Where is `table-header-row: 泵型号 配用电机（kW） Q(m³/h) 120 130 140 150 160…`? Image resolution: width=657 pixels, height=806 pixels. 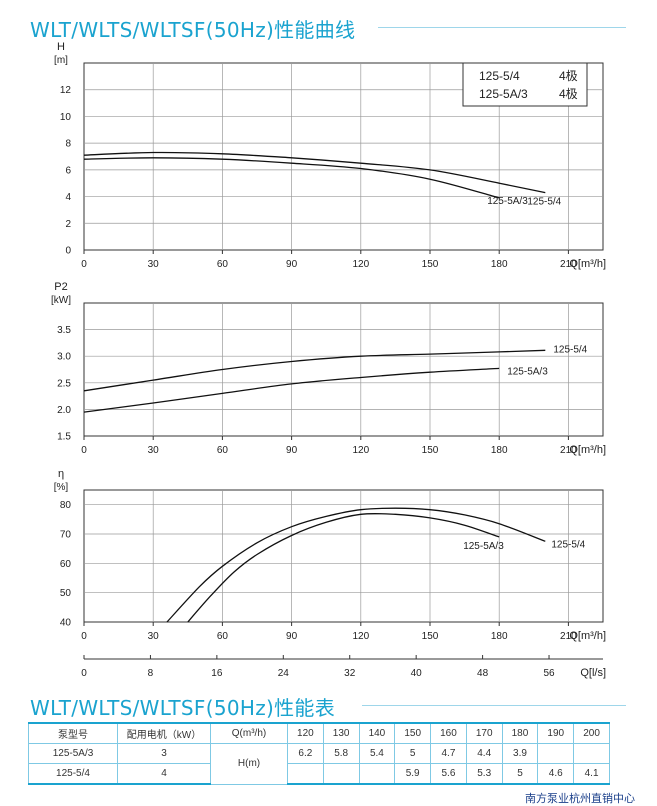
table-header-row: 泵型号 配用电机（kW） Q(m³/h) 120 130 140 150 160… is located at coordinates (319, 733).